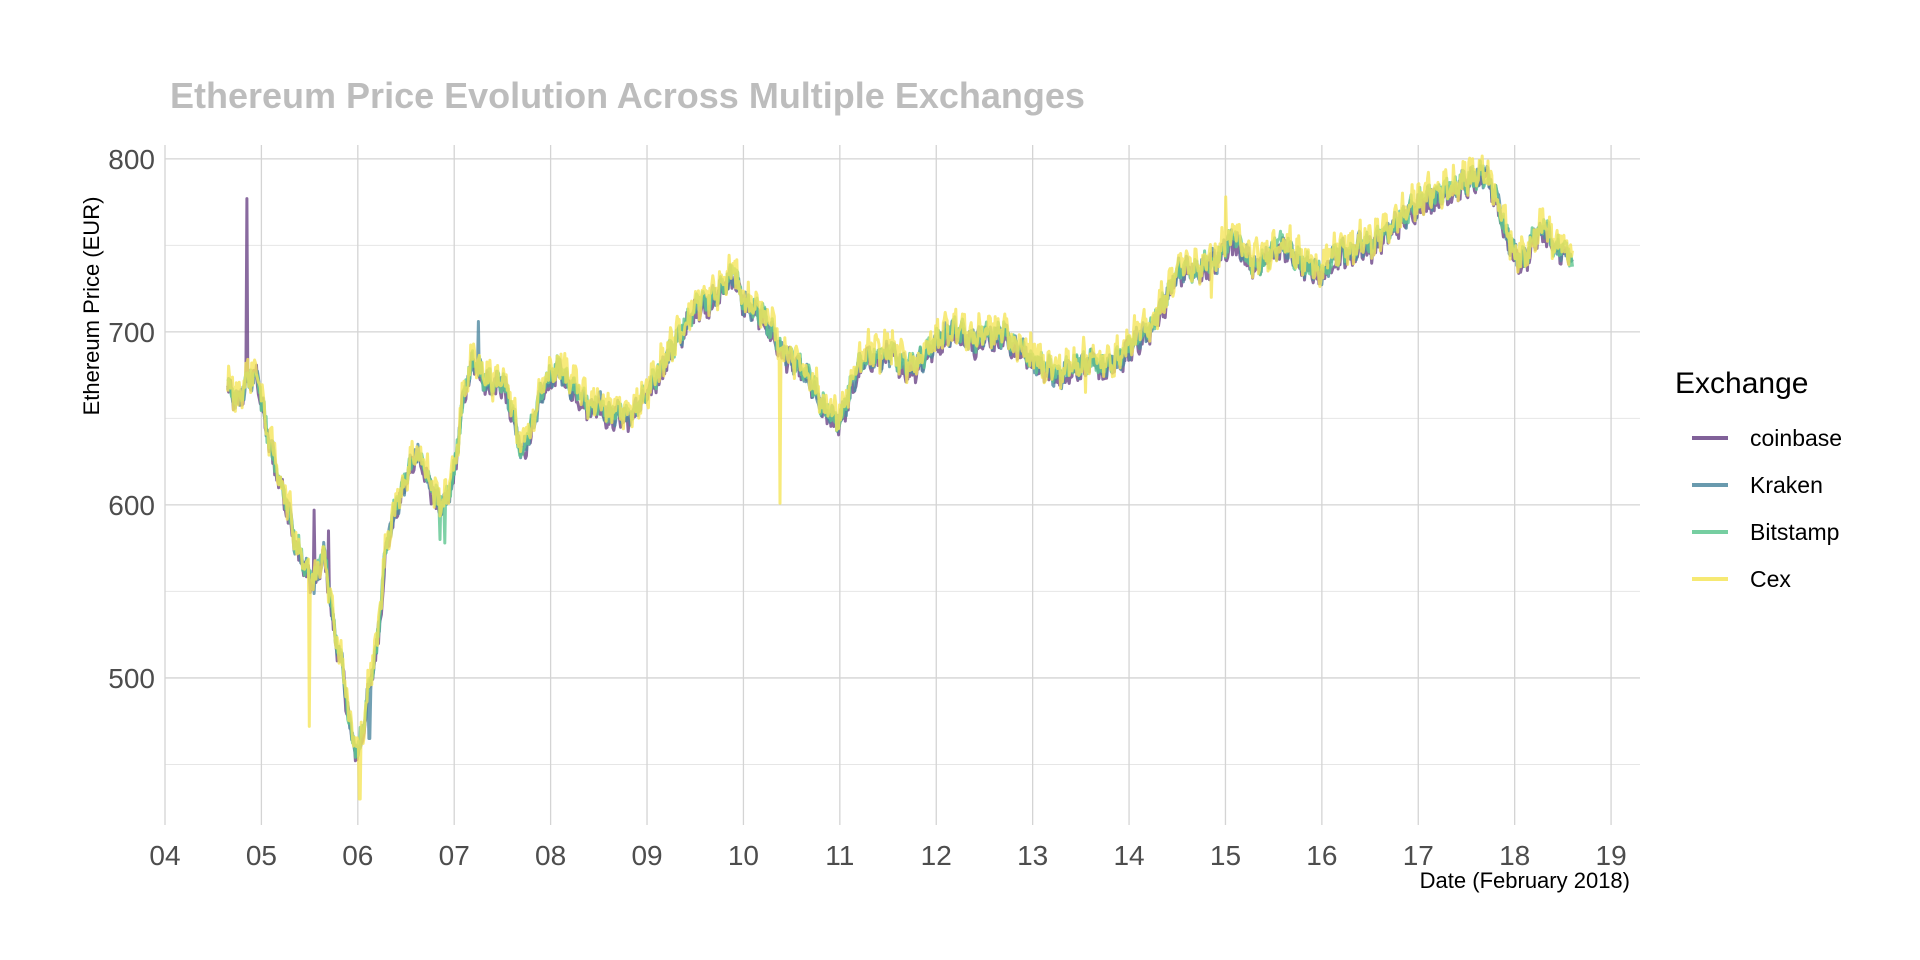 The height and width of the screenshot is (960, 1920). I want to click on legend-label-bitstamp: Bitstamp, so click(1794, 532).